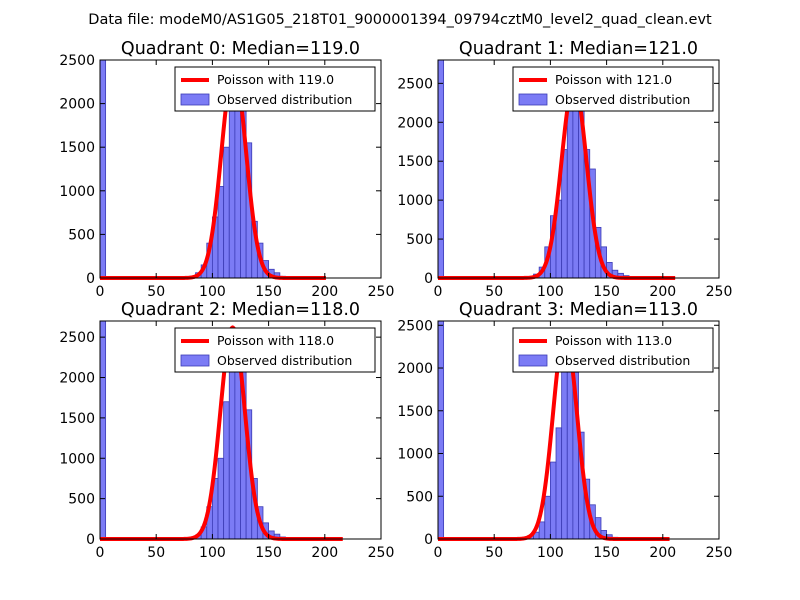  I want to click on quadrant-3-title: Quadrant 3: Median=113.0, so click(578, 310).